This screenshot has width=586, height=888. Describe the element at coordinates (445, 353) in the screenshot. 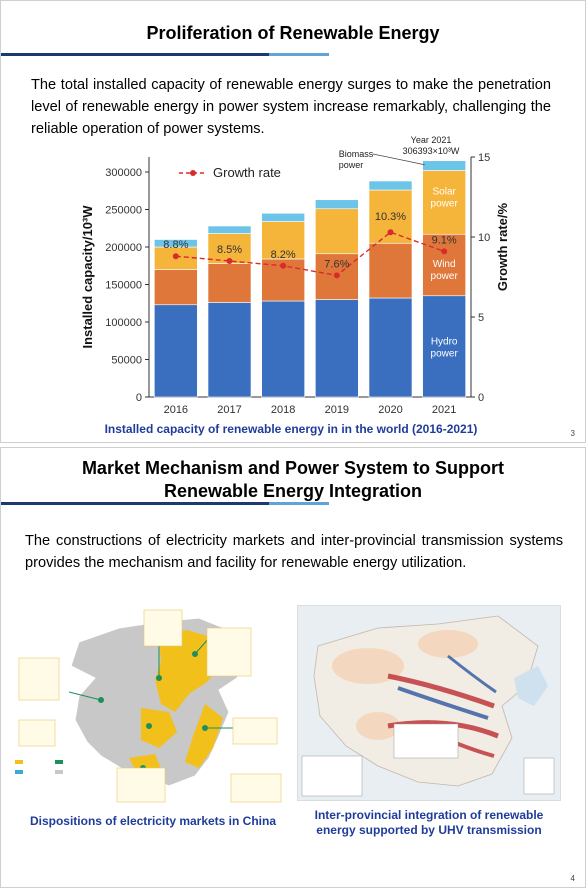

I see `hydro-label-line2: power` at that location.